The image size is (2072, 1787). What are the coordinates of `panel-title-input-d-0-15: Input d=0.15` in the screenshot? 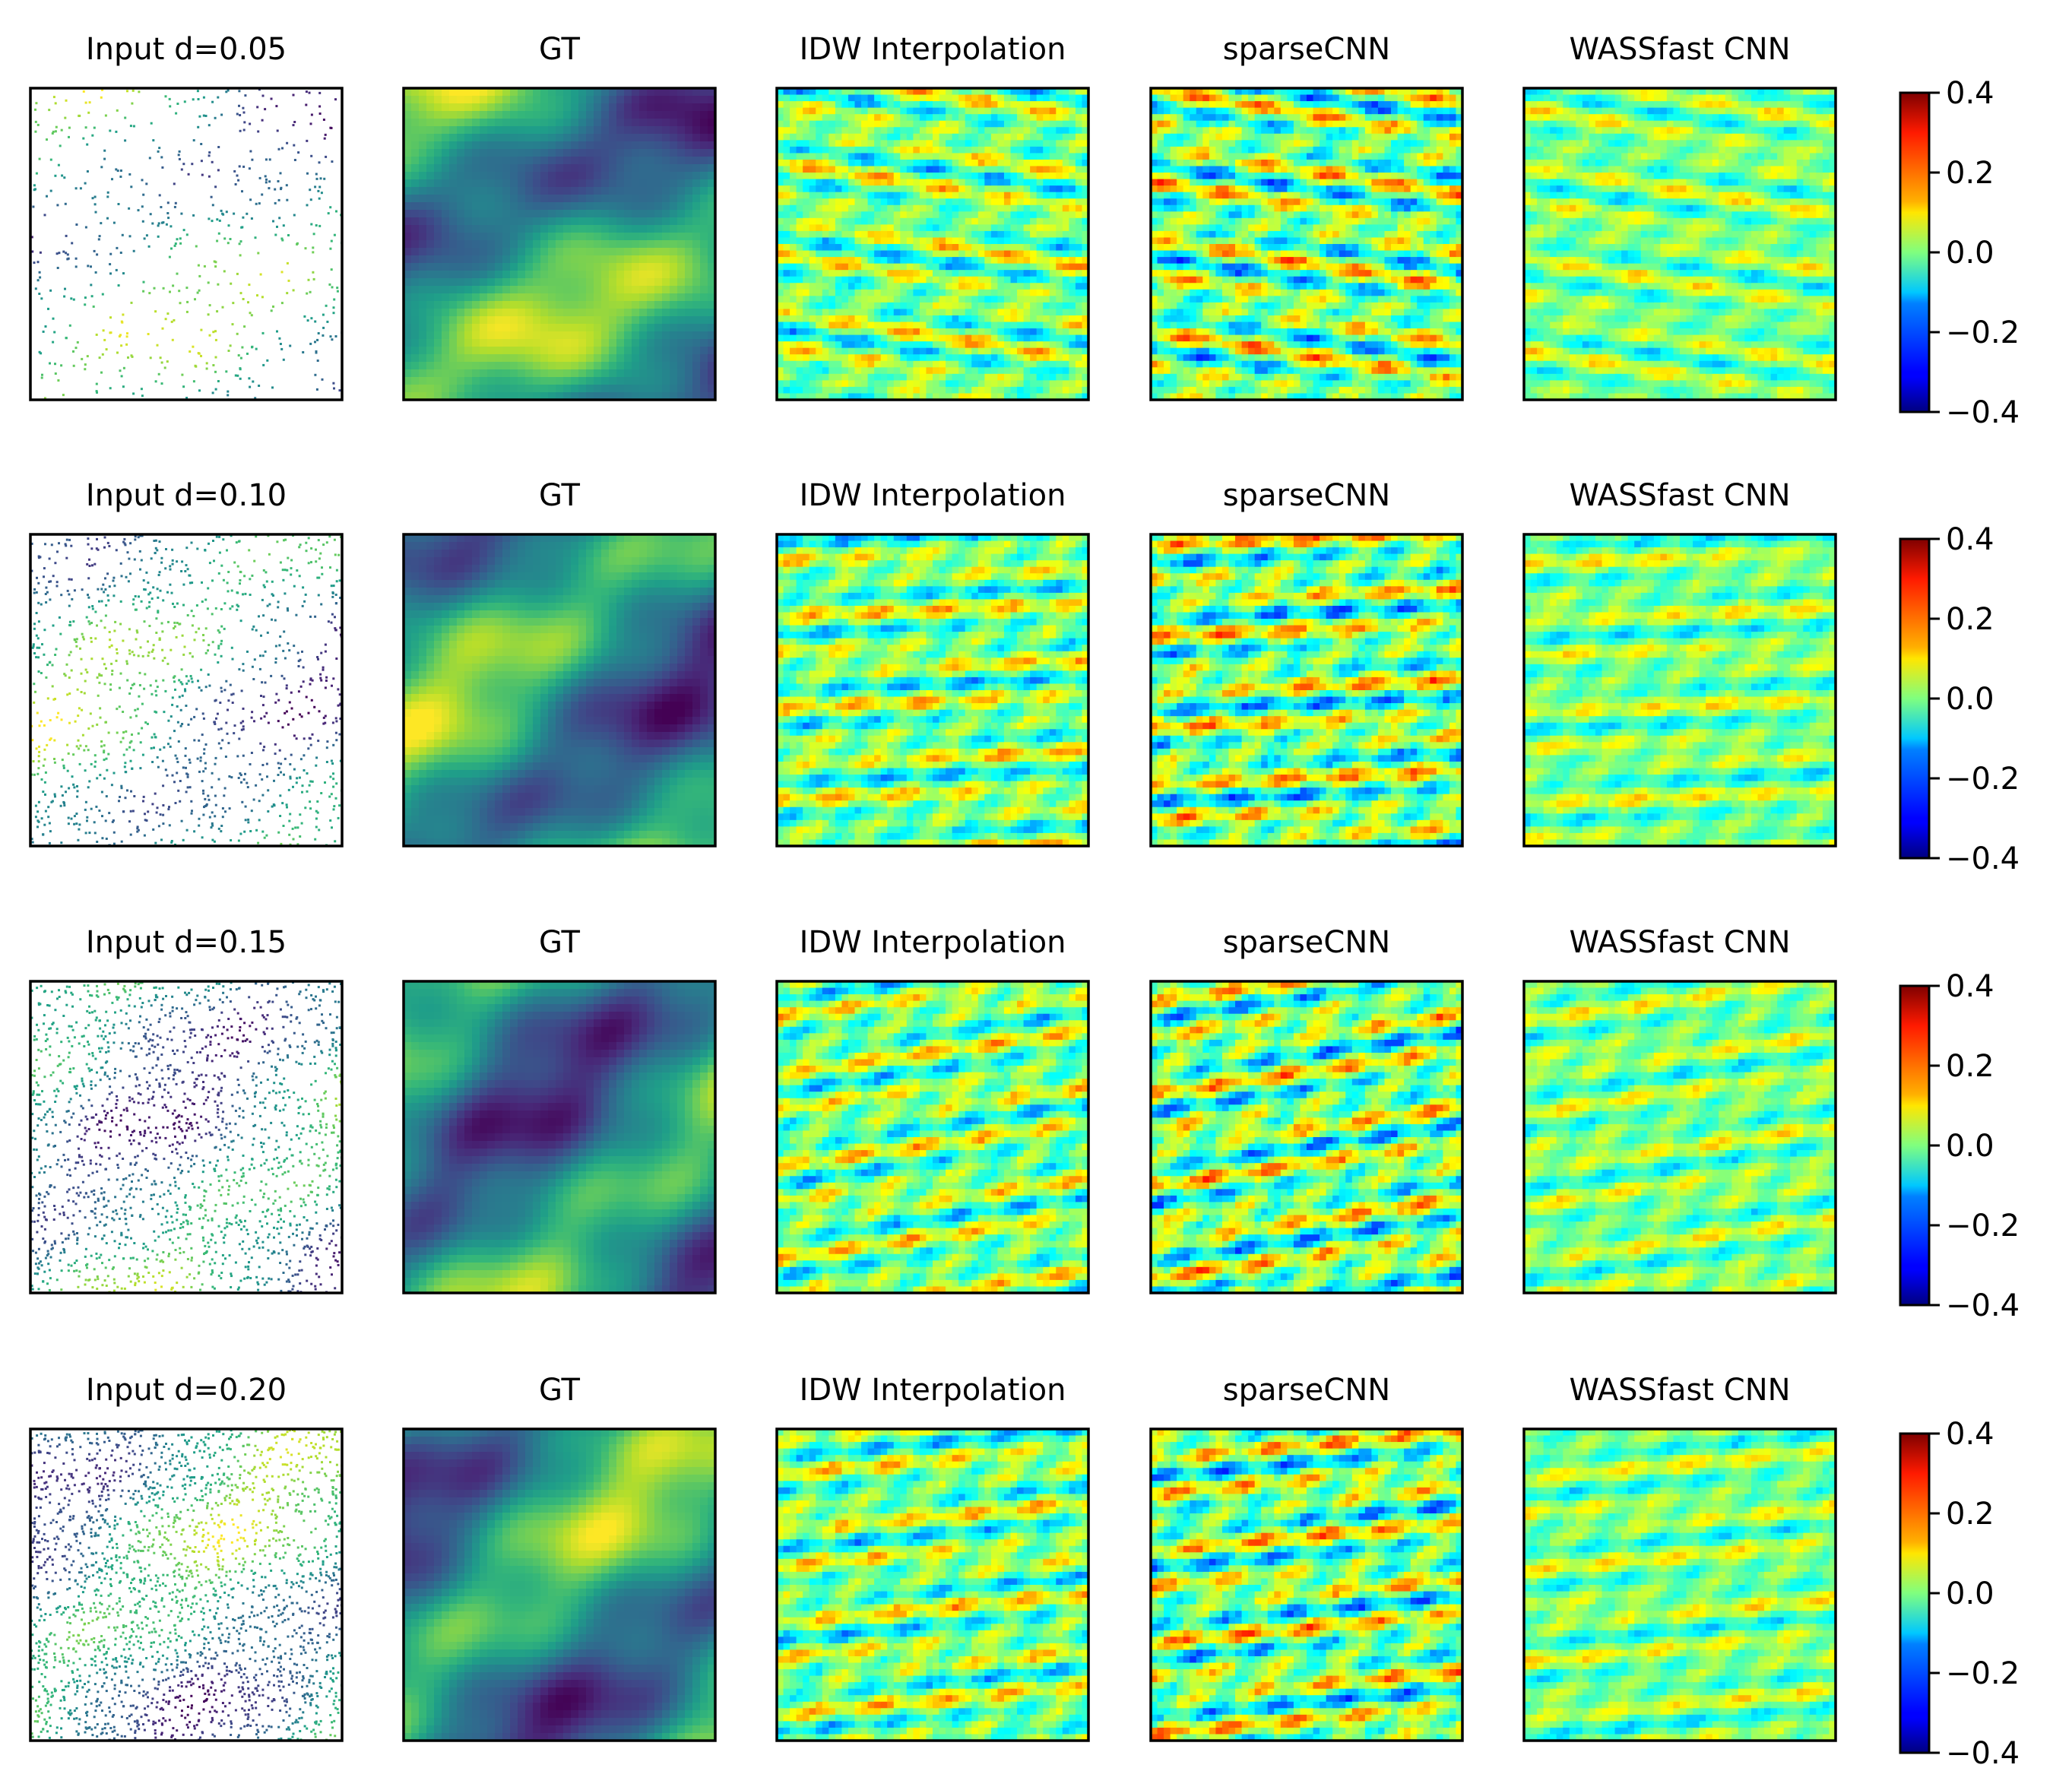 It's located at (186, 943).